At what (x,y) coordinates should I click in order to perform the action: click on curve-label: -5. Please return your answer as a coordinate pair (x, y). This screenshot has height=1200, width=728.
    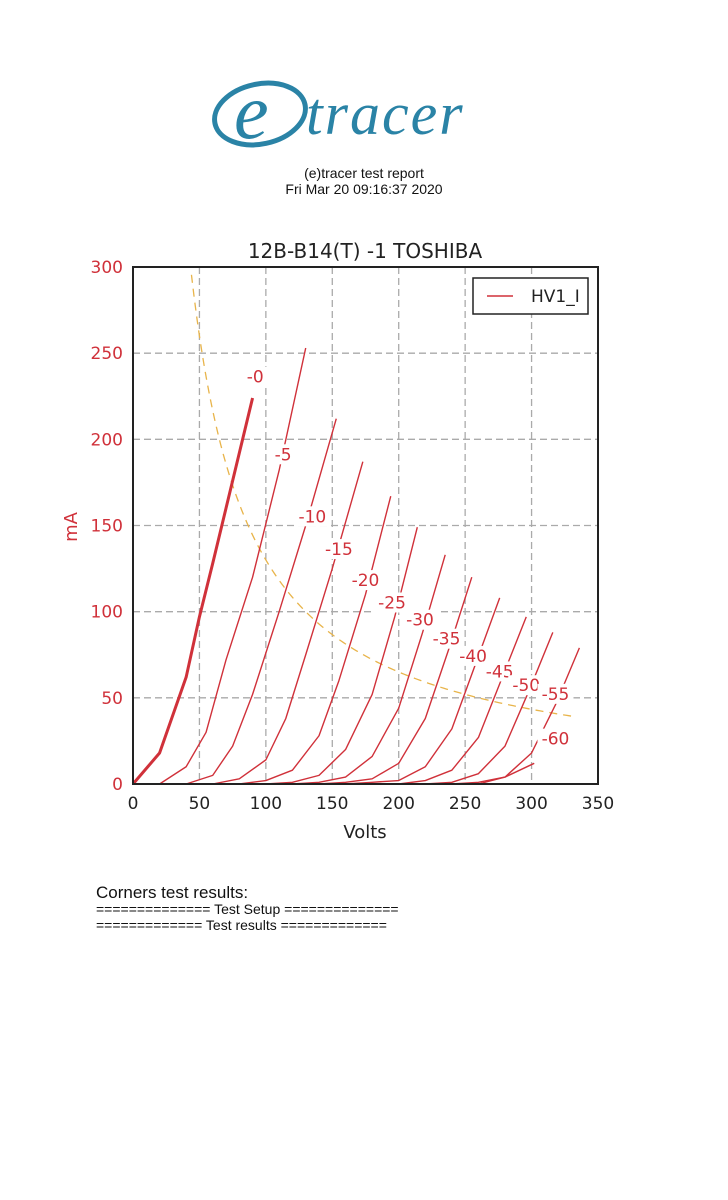
    Looking at the image, I should click on (283, 455).